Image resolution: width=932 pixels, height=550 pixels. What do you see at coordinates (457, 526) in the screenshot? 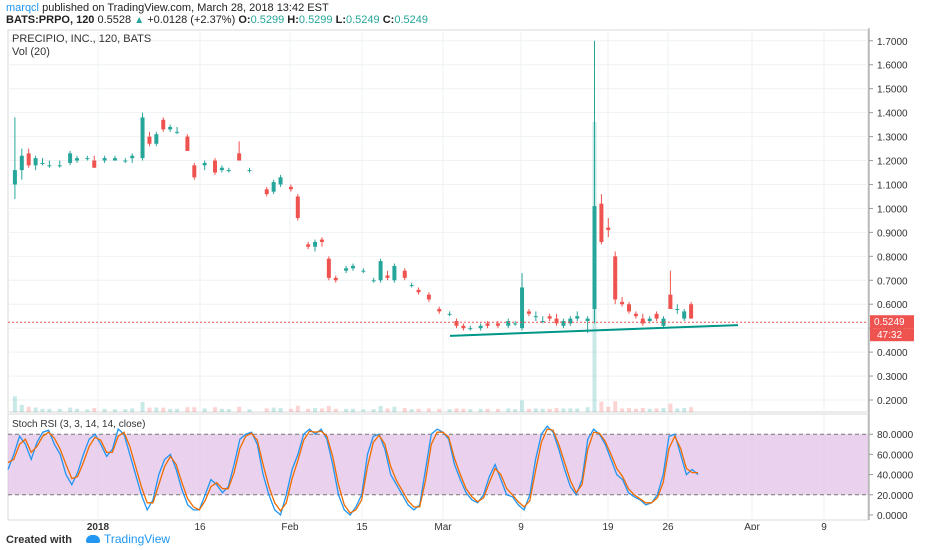
I see `time-axis: 2018 16 Feb 15 Mar 9 19 26 Apr 9` at bounding box center [457, 526].